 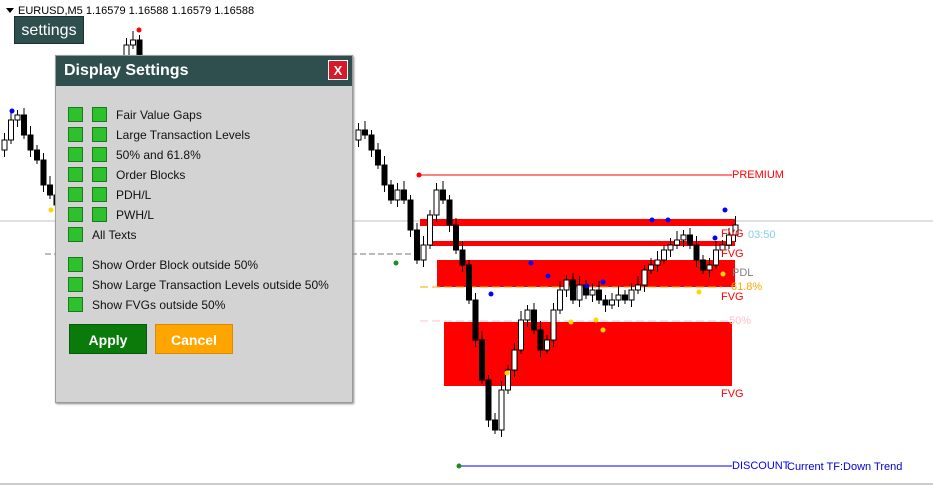 What do you see at coordinates (194, 339) in the screenshot?
I see `cancel-button: Cancel` at bounding box center [194, 339].